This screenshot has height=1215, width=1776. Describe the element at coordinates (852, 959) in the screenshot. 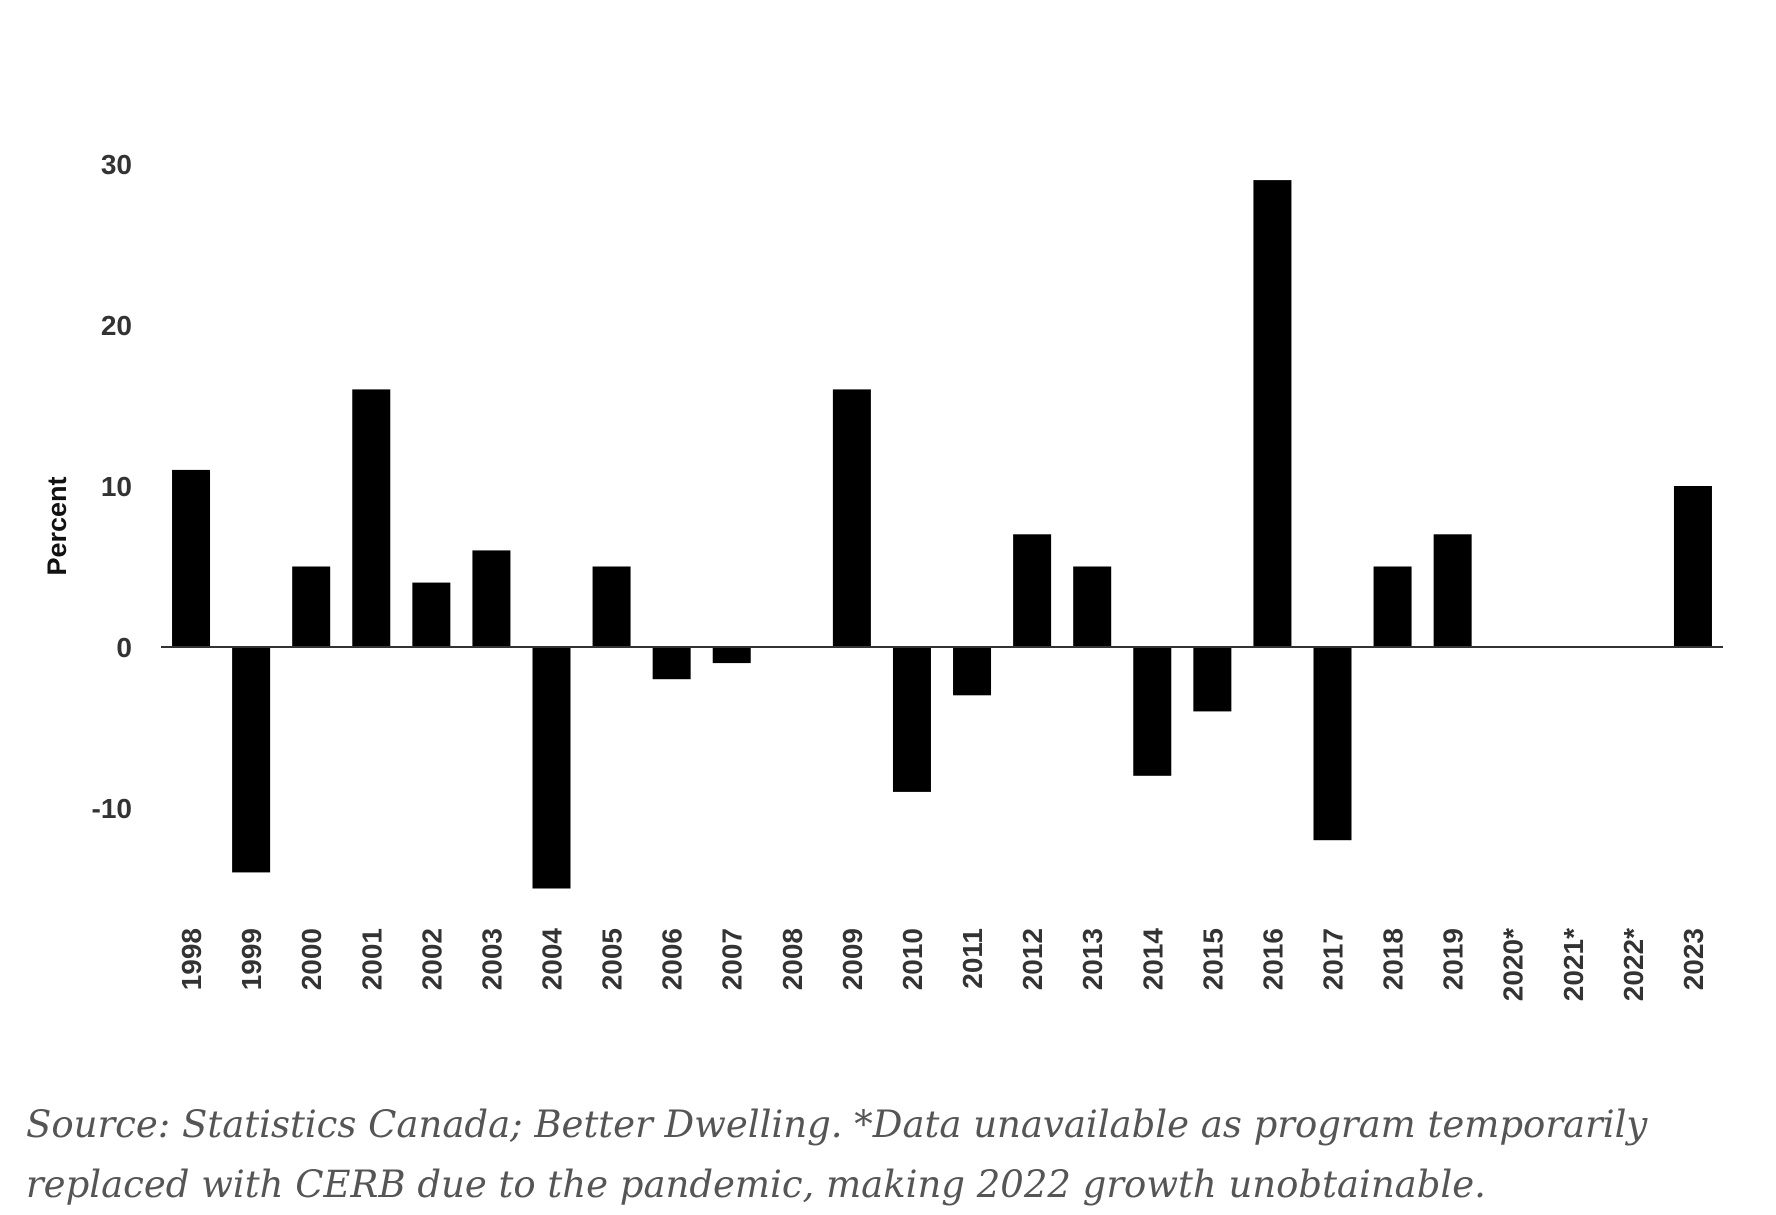

I see `x-tick-label: 2009` at that location.